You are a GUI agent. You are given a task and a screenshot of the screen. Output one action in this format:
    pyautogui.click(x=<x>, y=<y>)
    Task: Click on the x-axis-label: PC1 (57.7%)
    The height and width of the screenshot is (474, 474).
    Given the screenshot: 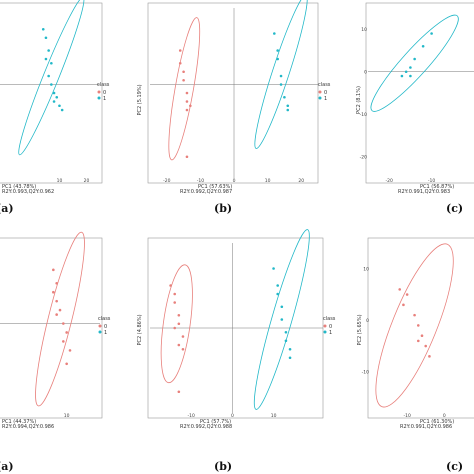 What is the action you would take?
    pyautogui.click(x=215, y=422)
    